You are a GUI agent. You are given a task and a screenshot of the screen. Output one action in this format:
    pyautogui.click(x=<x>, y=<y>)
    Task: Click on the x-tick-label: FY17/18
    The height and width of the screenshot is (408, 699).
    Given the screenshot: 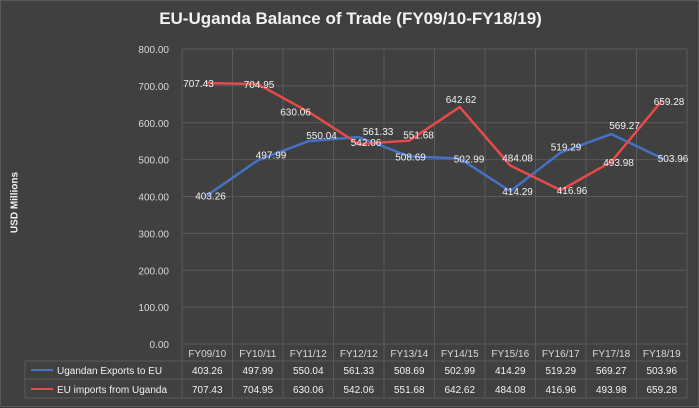 What is the action you would take?
    pyautogui.click(x=611, y=354)
    